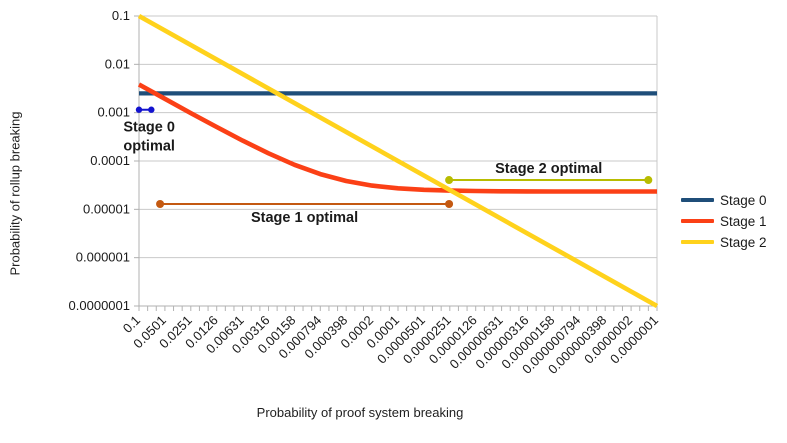 The height and width of the screenshot is (443, 787). Describe the element at coordinates (149, 137) in the screenshot. I see `stage0-optimal-label: Stage 0 optimal` at that location.